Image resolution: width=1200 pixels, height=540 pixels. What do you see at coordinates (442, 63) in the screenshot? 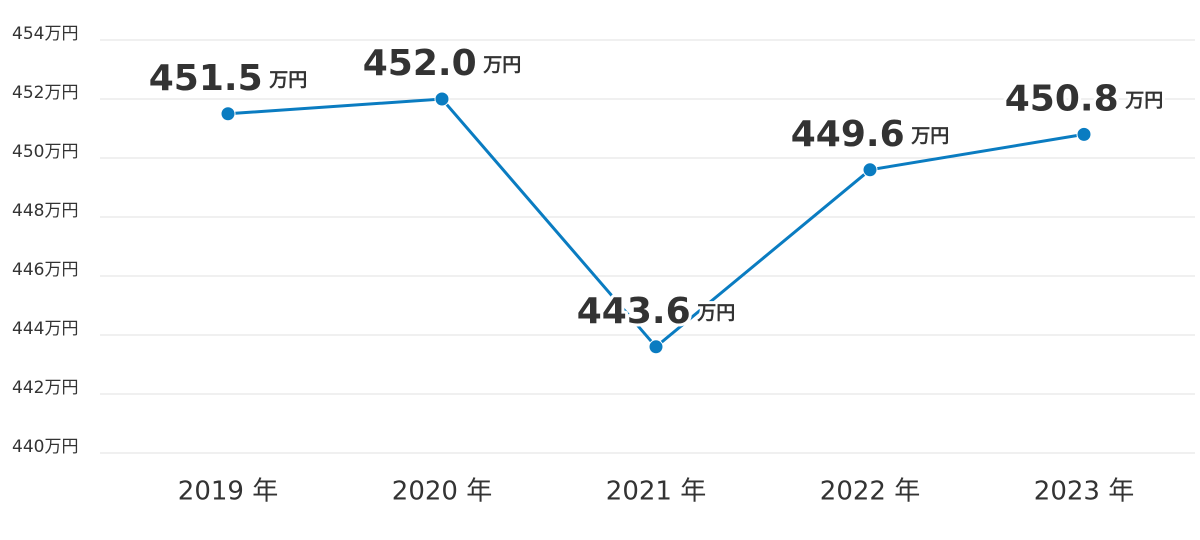
I see `value-label: 452.0 万円` at bounding box center [442, 63].